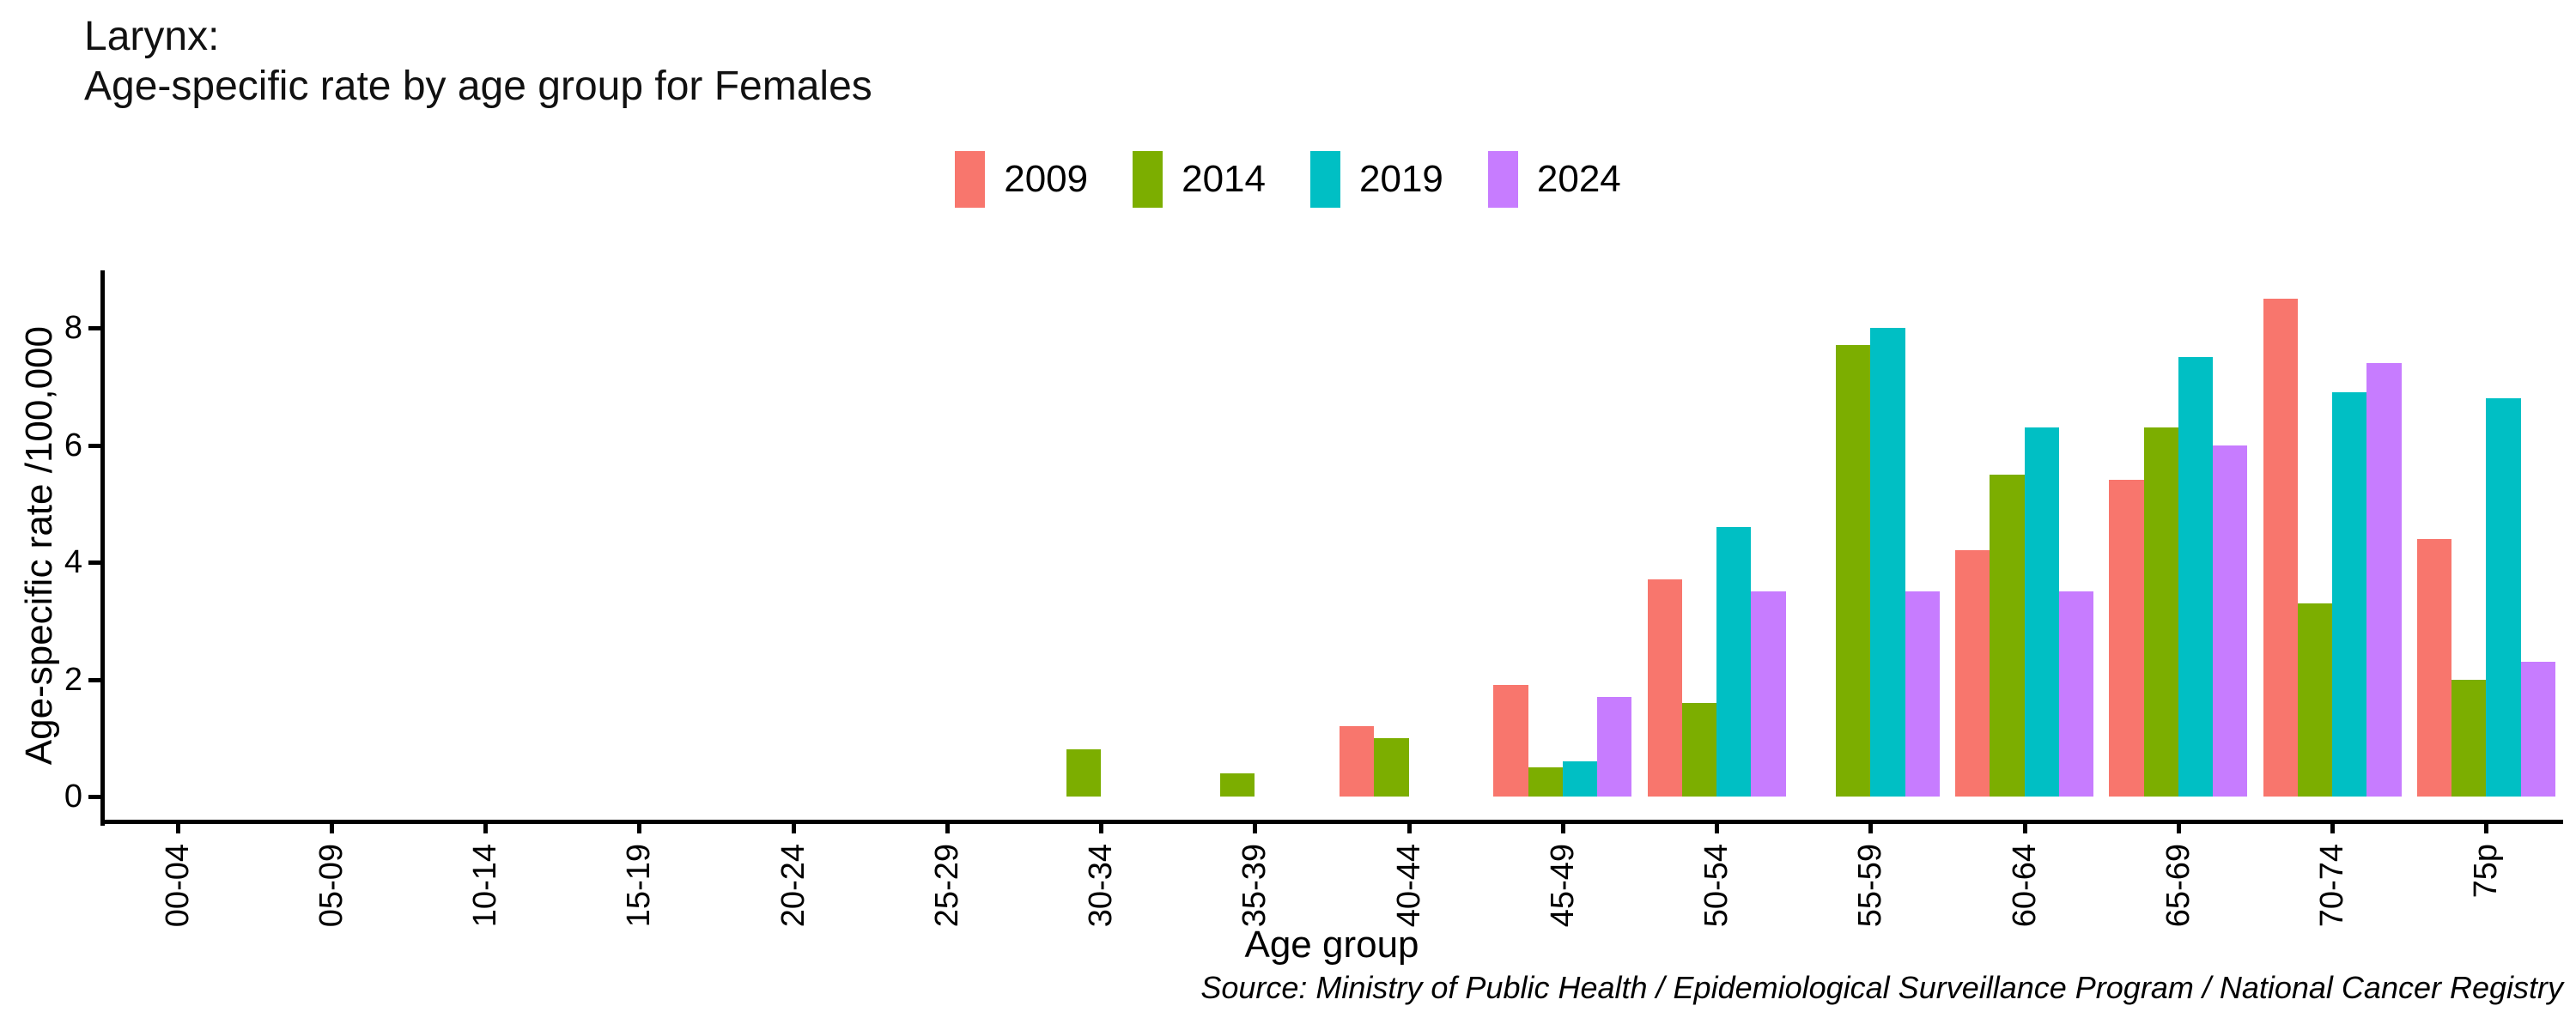 The image size is (2576, 1030). I want to click on legend-label-2009: 2009, so click(1046, 179).